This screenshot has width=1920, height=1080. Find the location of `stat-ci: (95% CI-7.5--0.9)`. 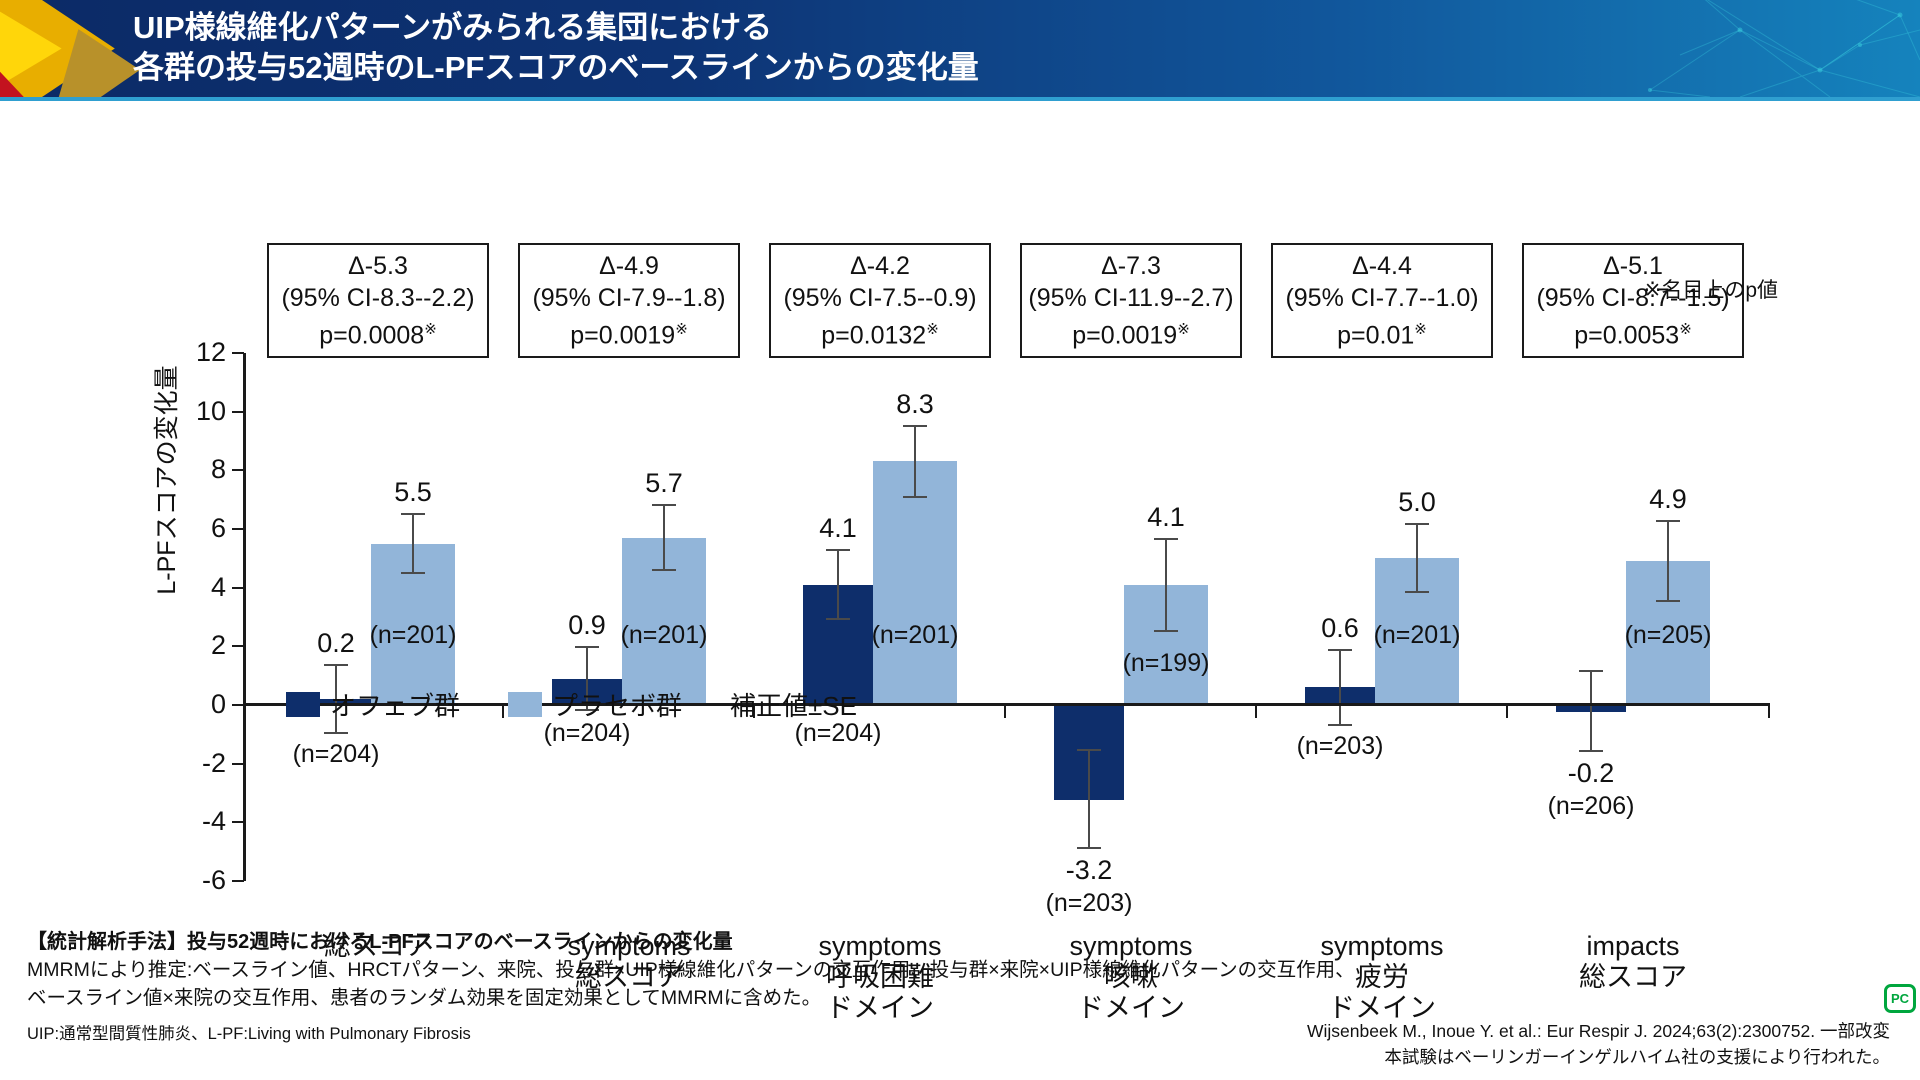

stat-ci: (95% CI-7.5--0.9) is located at coordinates (880, 298).